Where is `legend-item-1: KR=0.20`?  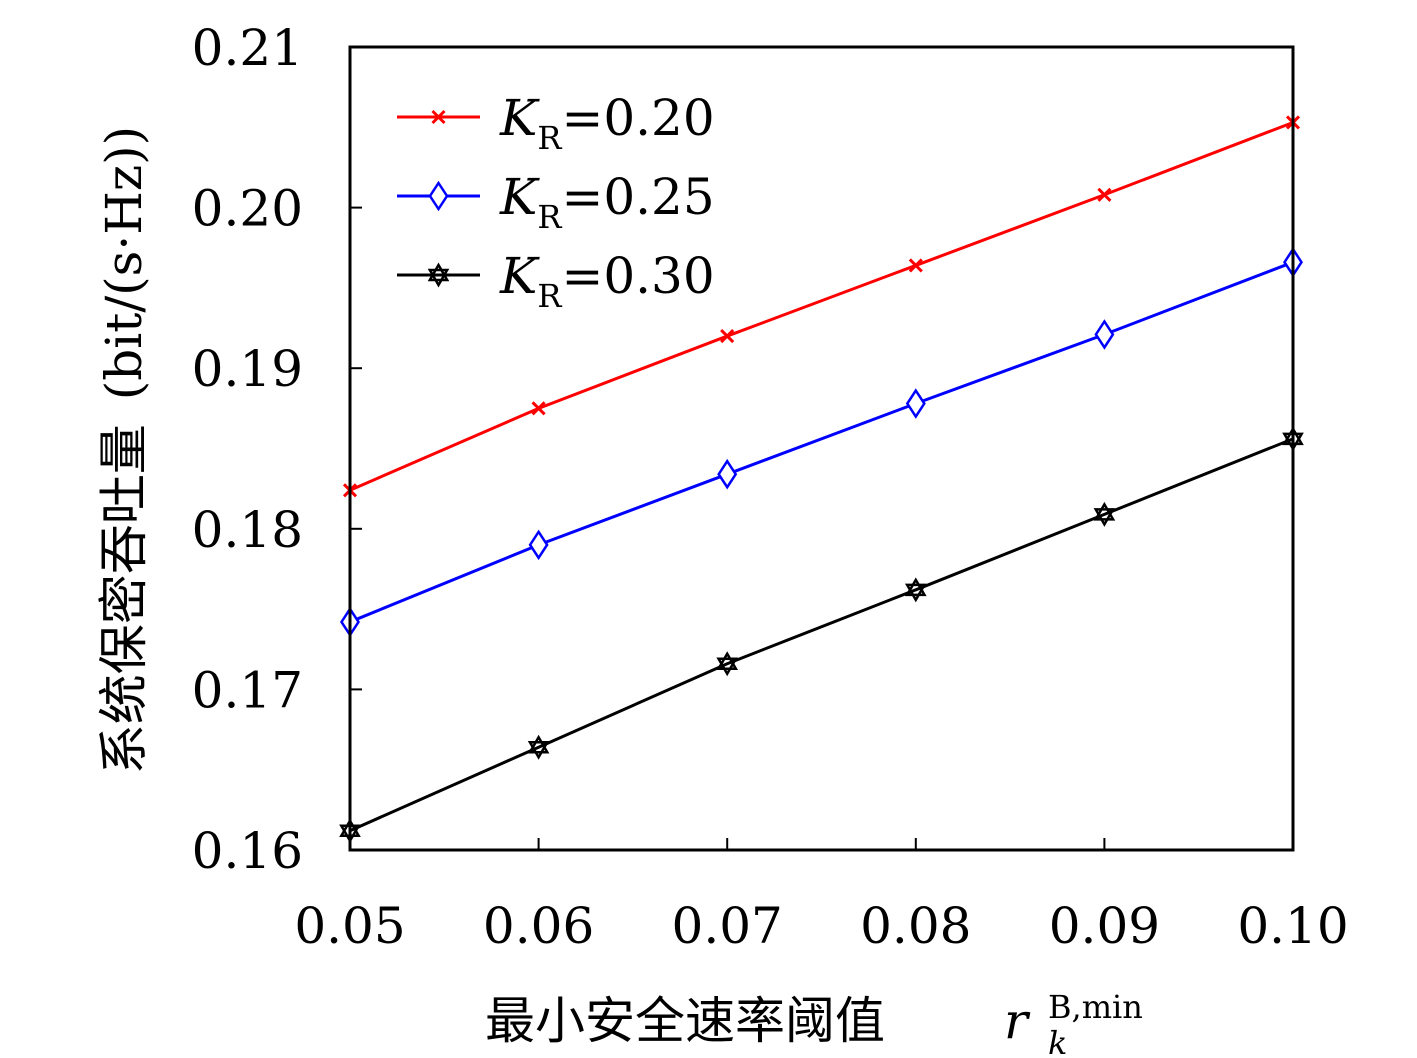
legend-item-1: KR=0.20 is located at coordinates (556, 123).